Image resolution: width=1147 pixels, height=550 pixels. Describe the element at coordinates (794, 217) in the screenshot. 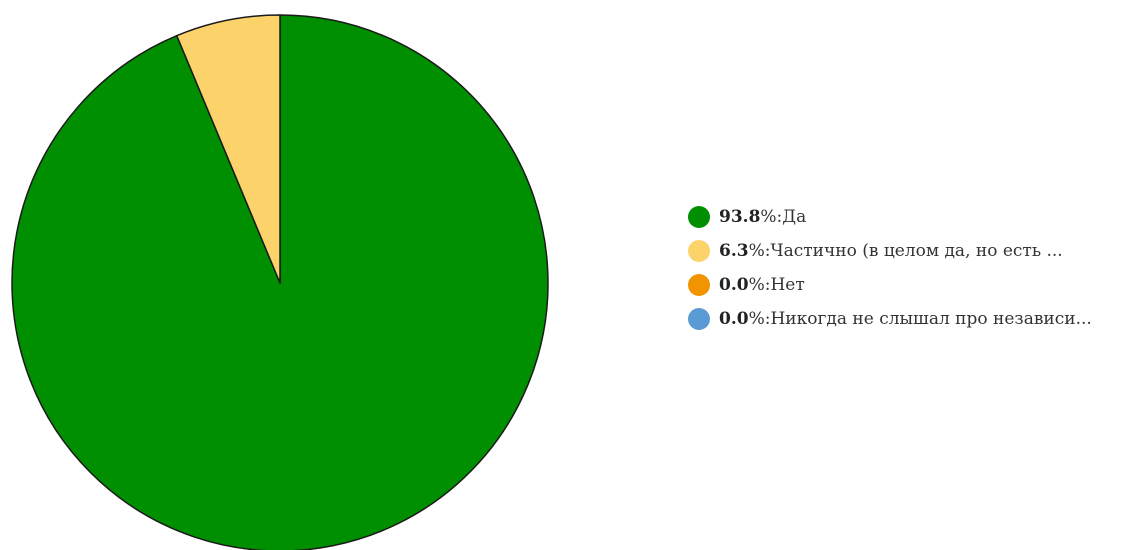

I see `legend-label: Да` at that location.